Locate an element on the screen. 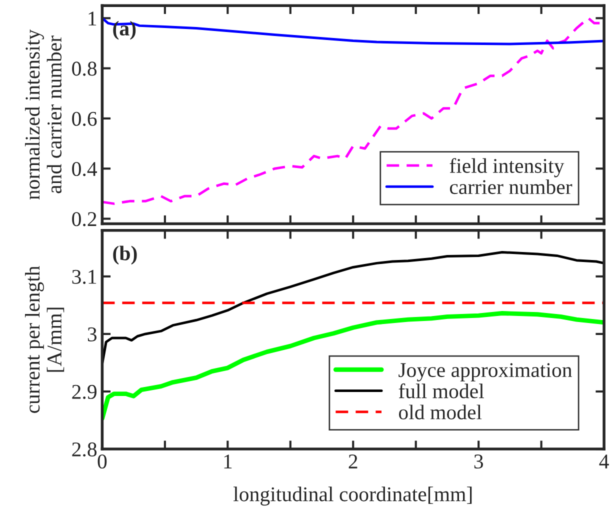  legend-label: old model is located at coordinates (440, 412).